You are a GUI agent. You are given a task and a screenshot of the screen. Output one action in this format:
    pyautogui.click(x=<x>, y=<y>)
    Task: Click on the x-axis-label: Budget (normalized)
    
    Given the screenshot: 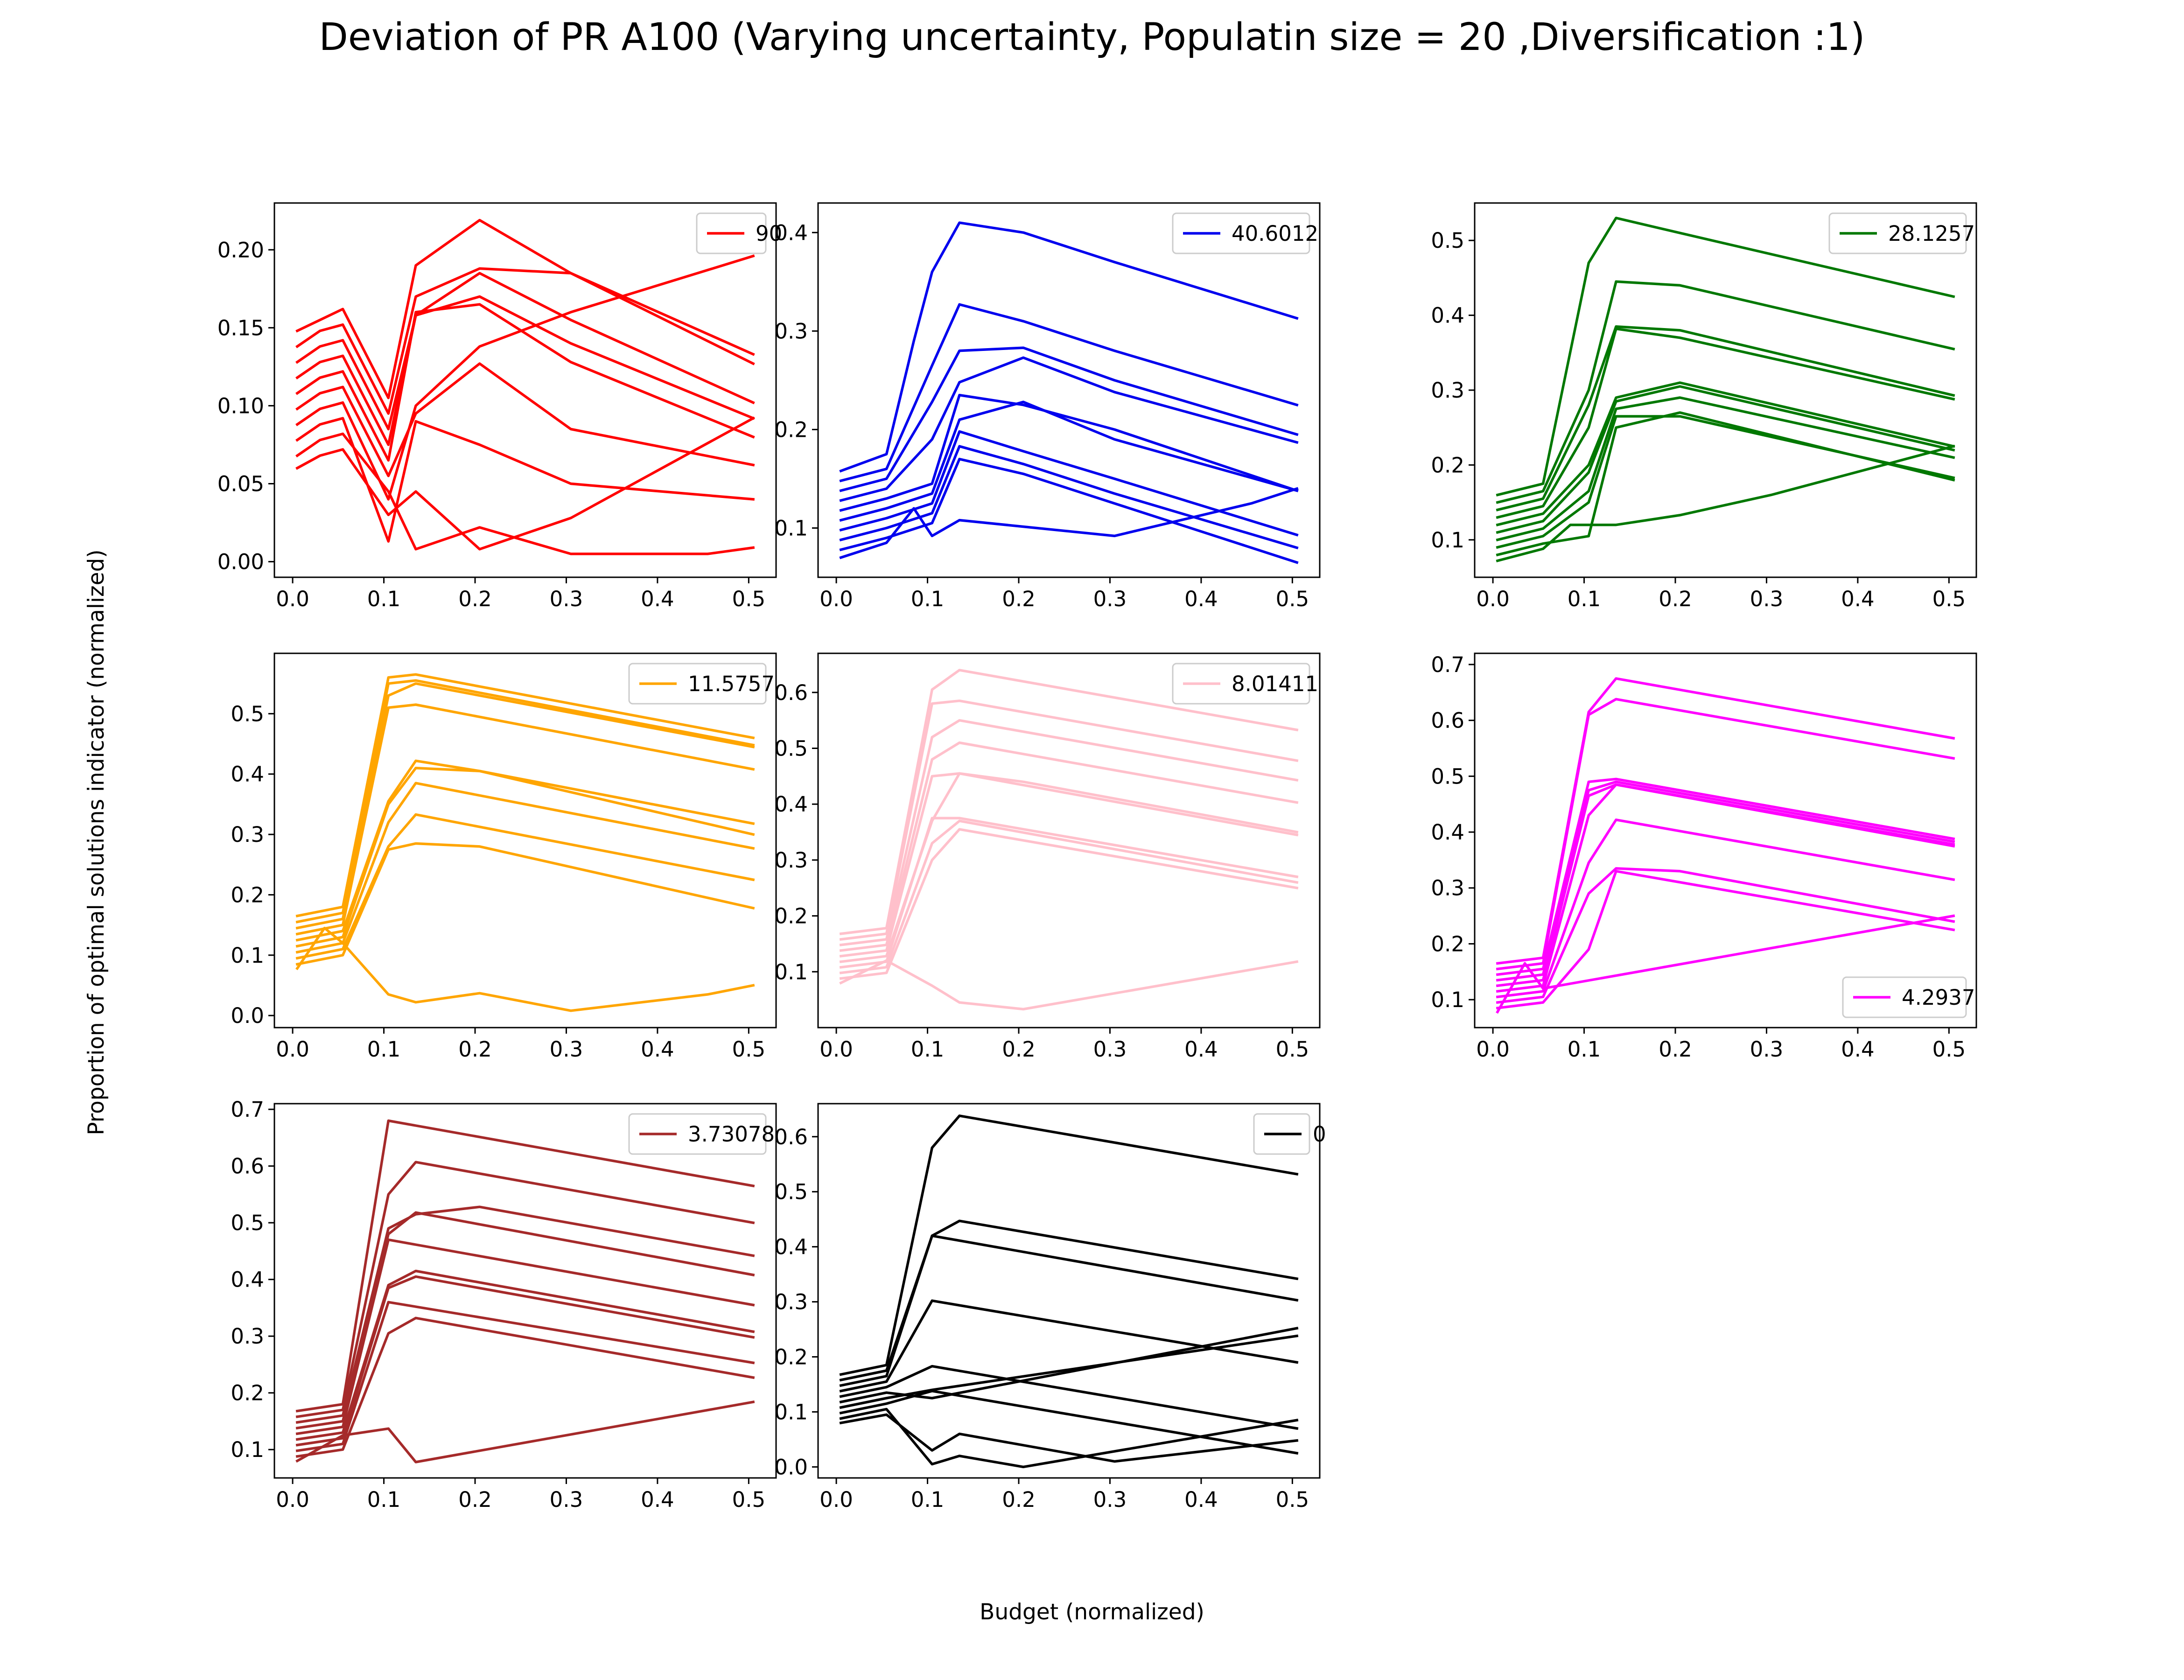 What is the action you would take?
    pyautogui.click(x=1092, y=1612)
    